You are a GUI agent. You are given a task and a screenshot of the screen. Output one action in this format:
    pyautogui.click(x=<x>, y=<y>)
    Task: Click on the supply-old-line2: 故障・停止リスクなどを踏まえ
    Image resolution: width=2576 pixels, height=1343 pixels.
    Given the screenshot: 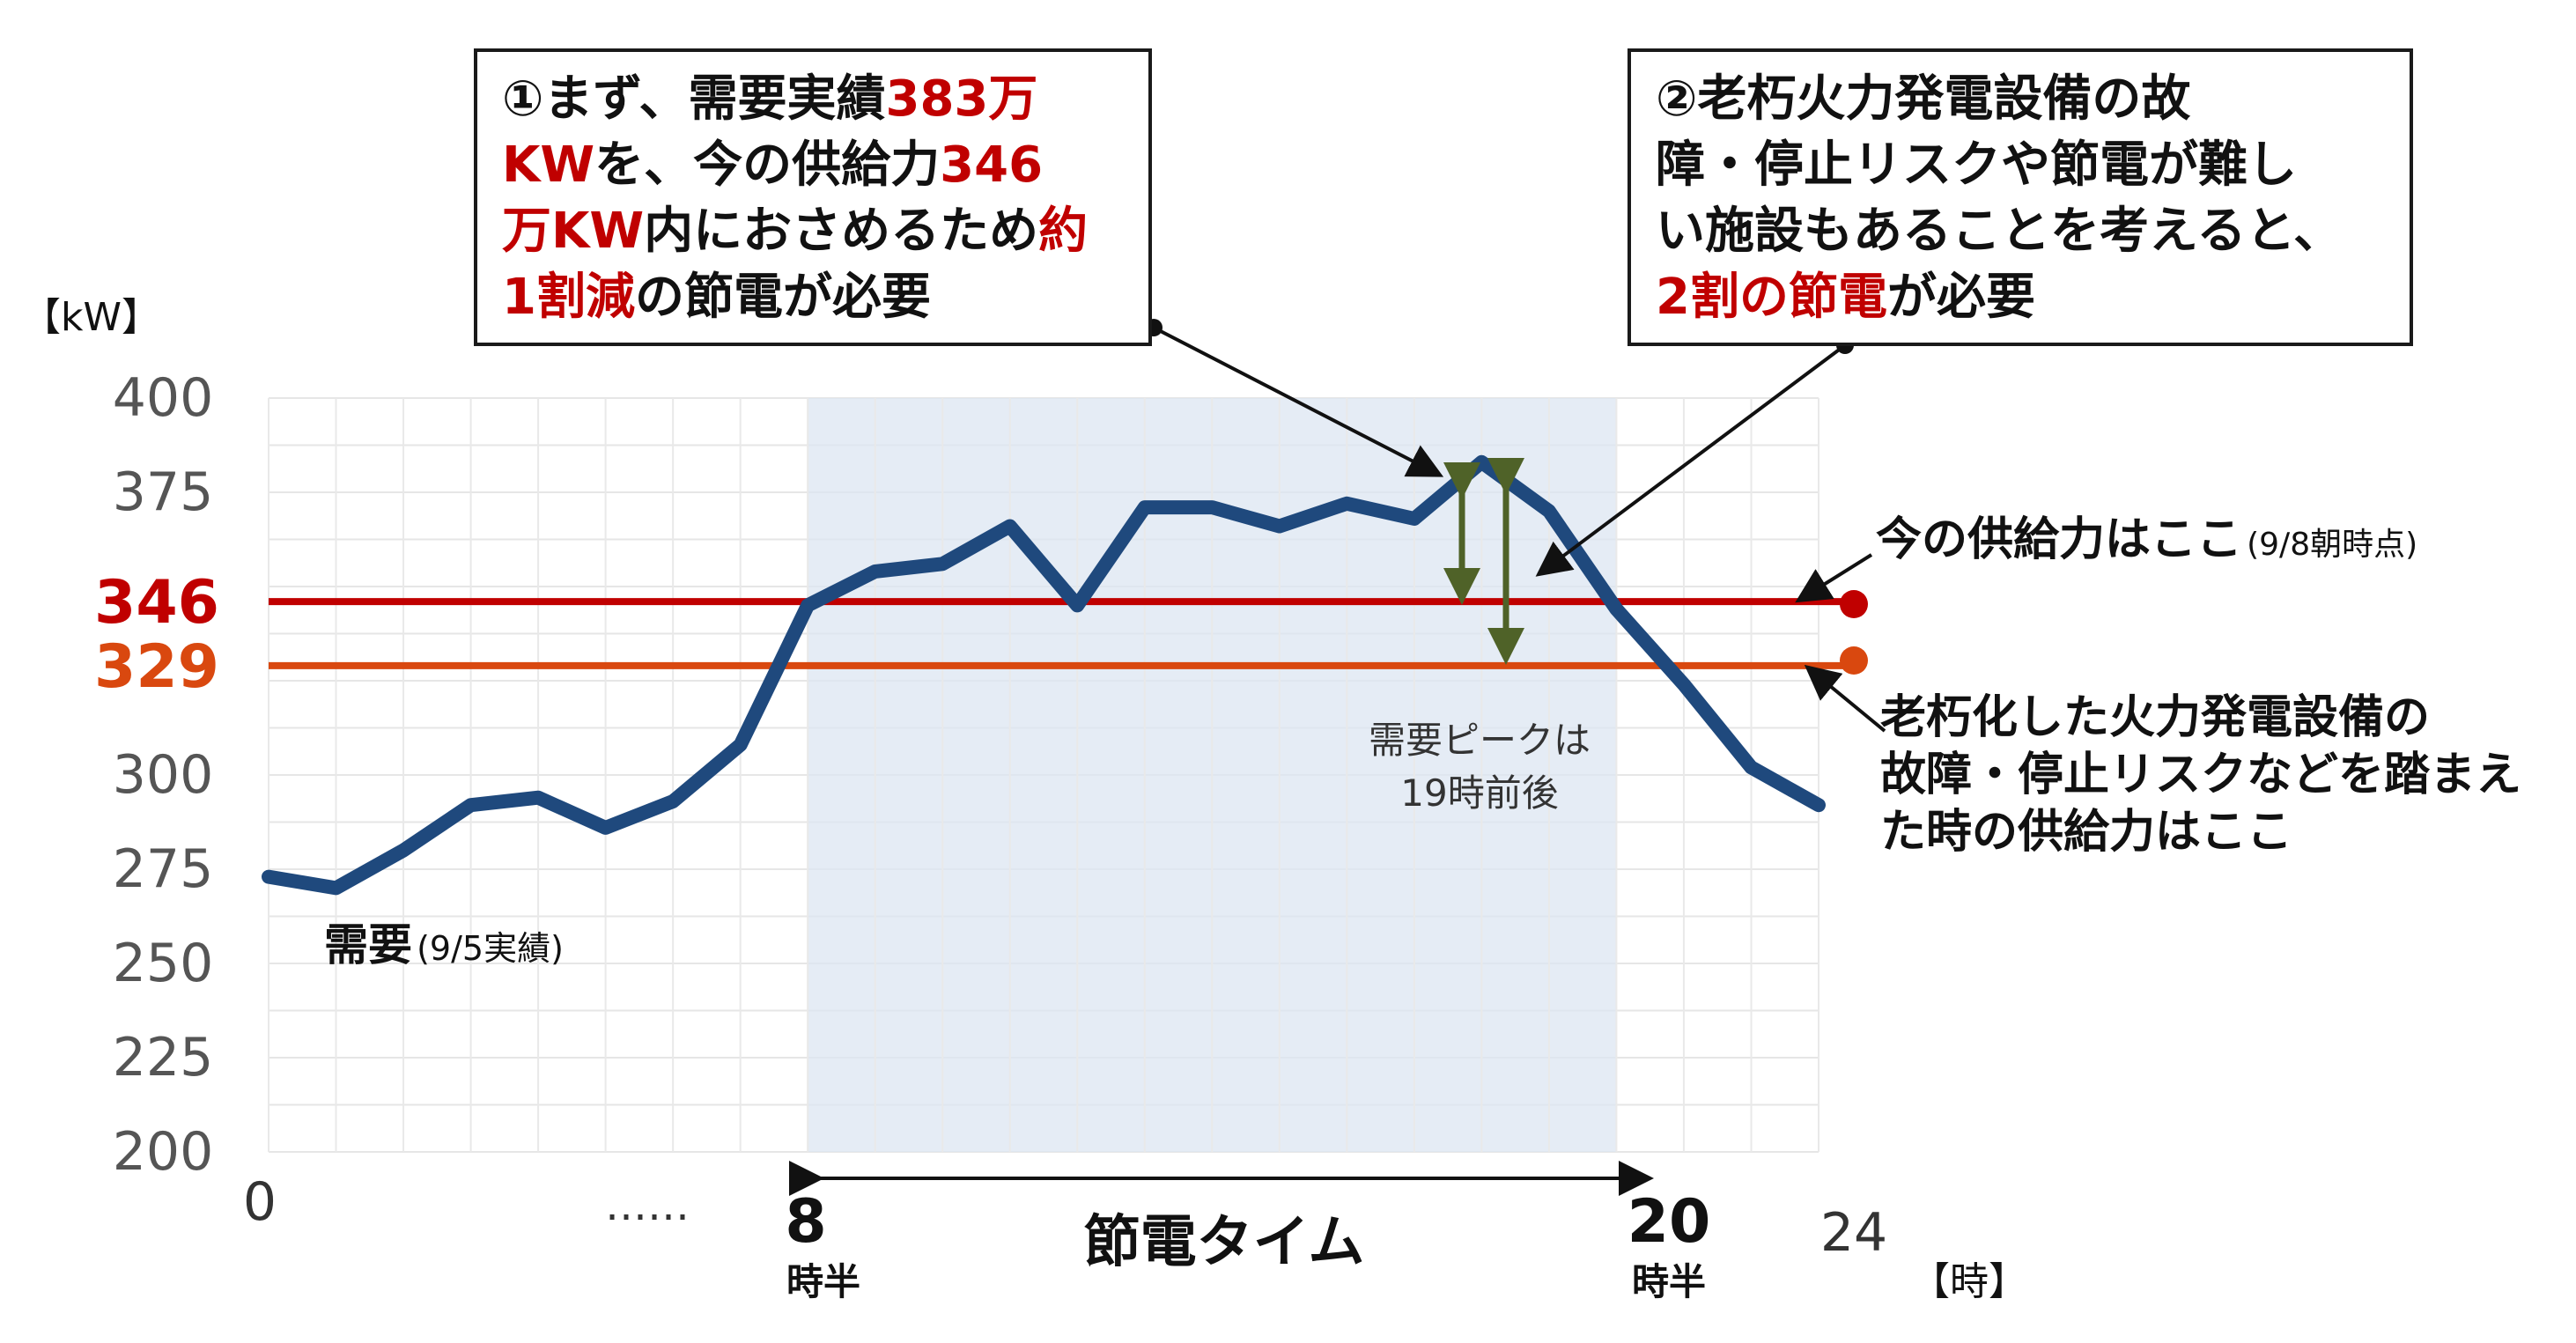 What is the action you would take?
    pyautogui.click(x=2200, y=775)
    